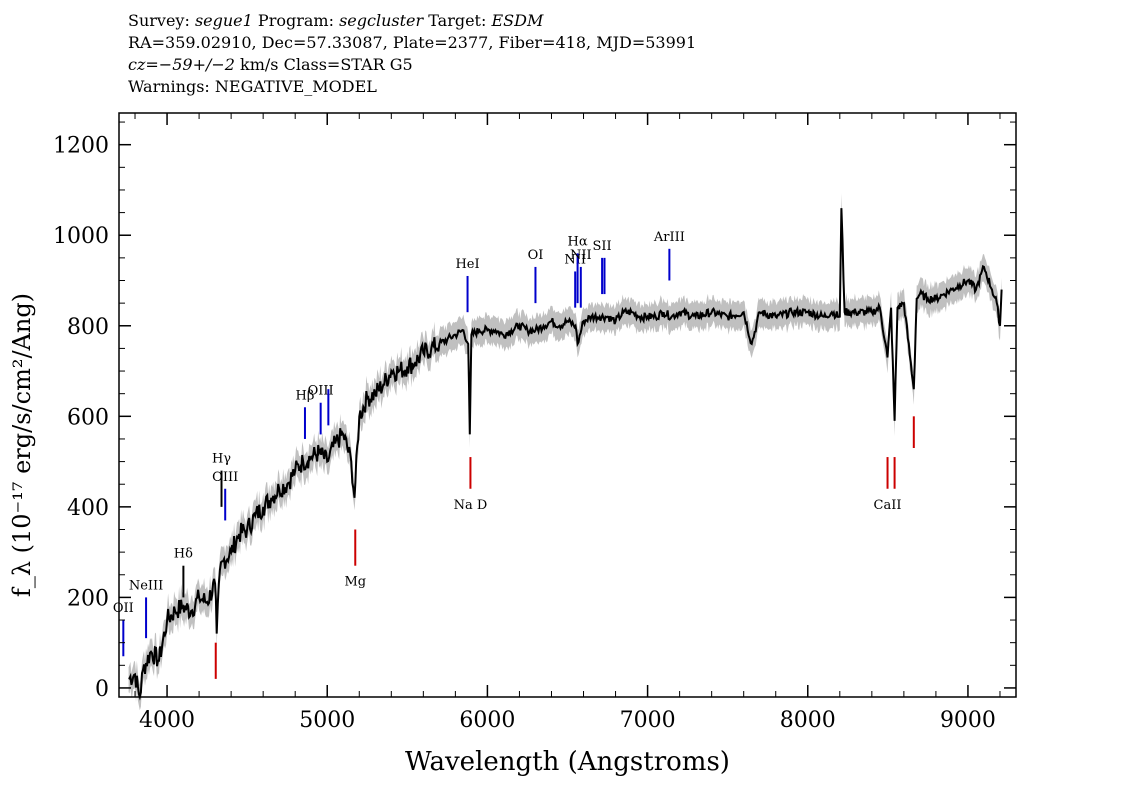 This screenshot has width=1134, height=810. What do you see at coordinates (648, 720) in the screenshot?
I see `x-tick-label-7000: 7000` at bounding box center [648, 720].